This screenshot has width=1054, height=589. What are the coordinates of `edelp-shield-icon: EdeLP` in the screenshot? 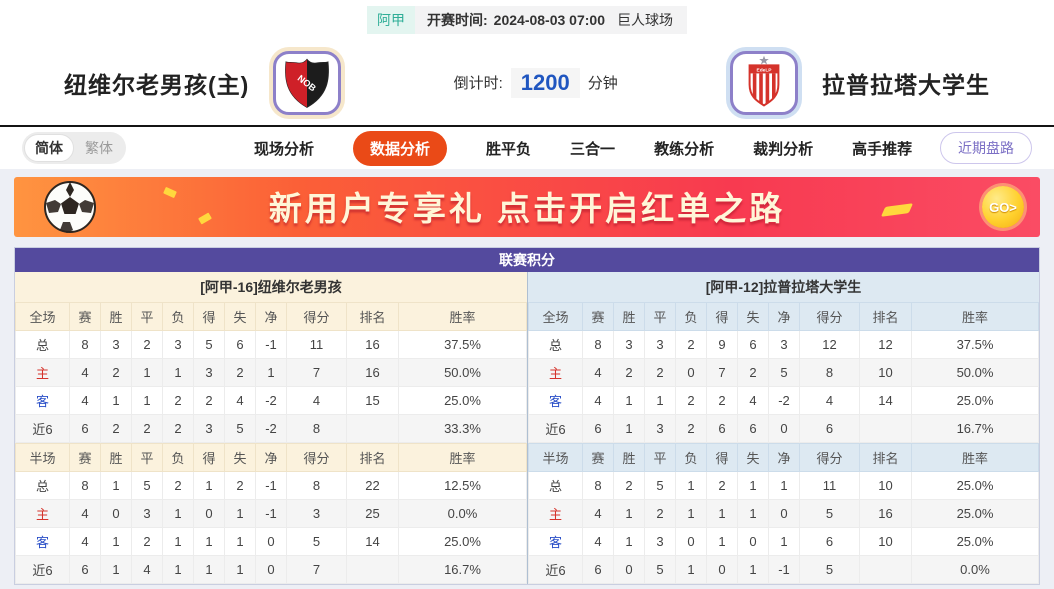 It's located at (764, 81).